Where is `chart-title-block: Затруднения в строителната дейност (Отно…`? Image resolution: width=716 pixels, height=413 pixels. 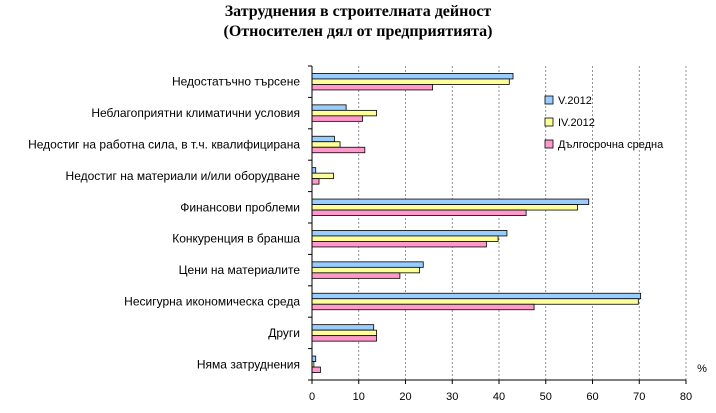
chart-title-block: Затруднения в строителната дейност (Отно… is located at coordinates (358, 22).